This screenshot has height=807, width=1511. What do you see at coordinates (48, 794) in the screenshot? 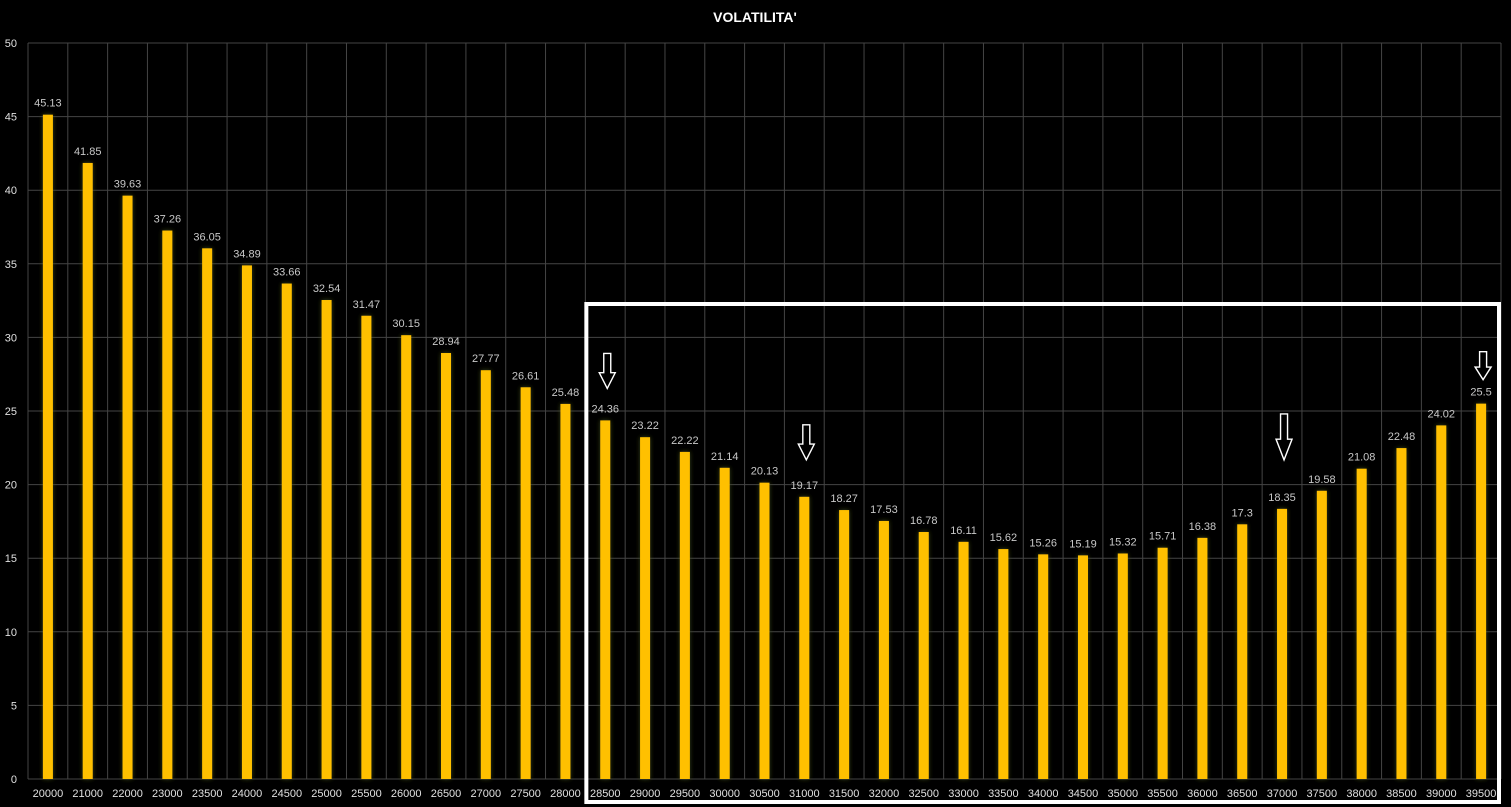
I see `x-tick-label-20000: 20000` at bounding box center [48, 794].